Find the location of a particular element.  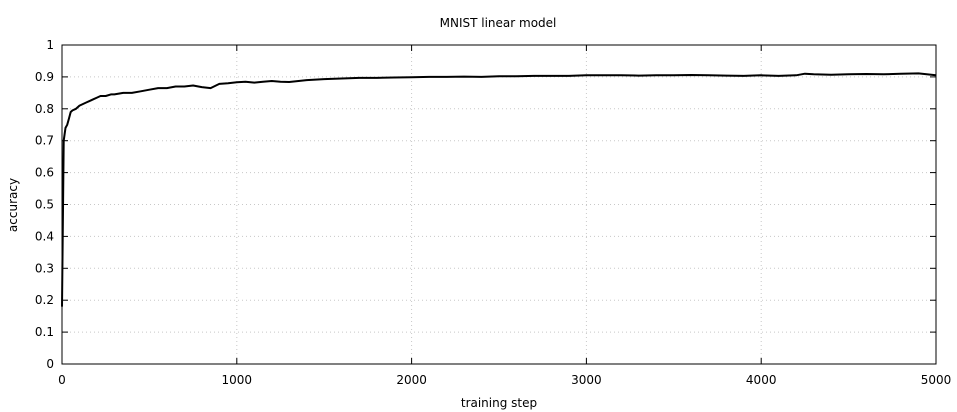

x-tick-label: 2000 is located at coordinates (411, 380).